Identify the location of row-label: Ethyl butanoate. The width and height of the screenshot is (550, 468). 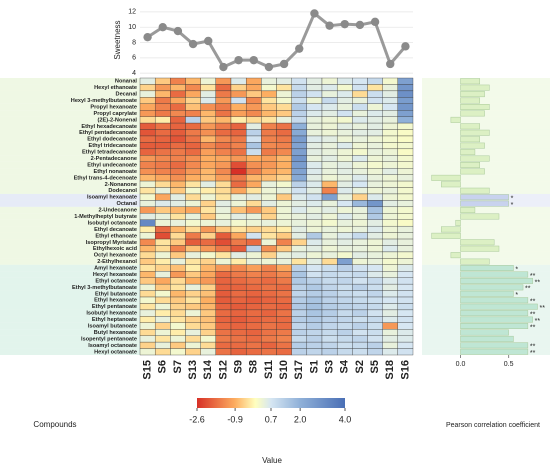
(116, 294).